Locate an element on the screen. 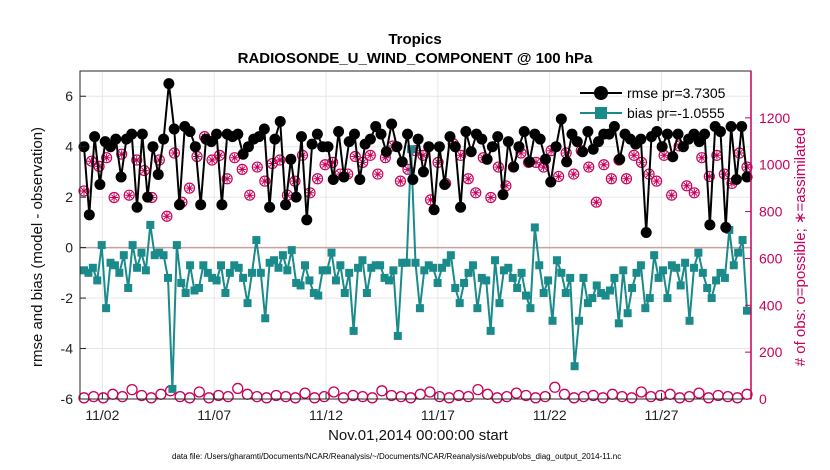 The width and height of the screenshot is (830, 470). y-tick-label: -4 is located at coordinates (67, 349).